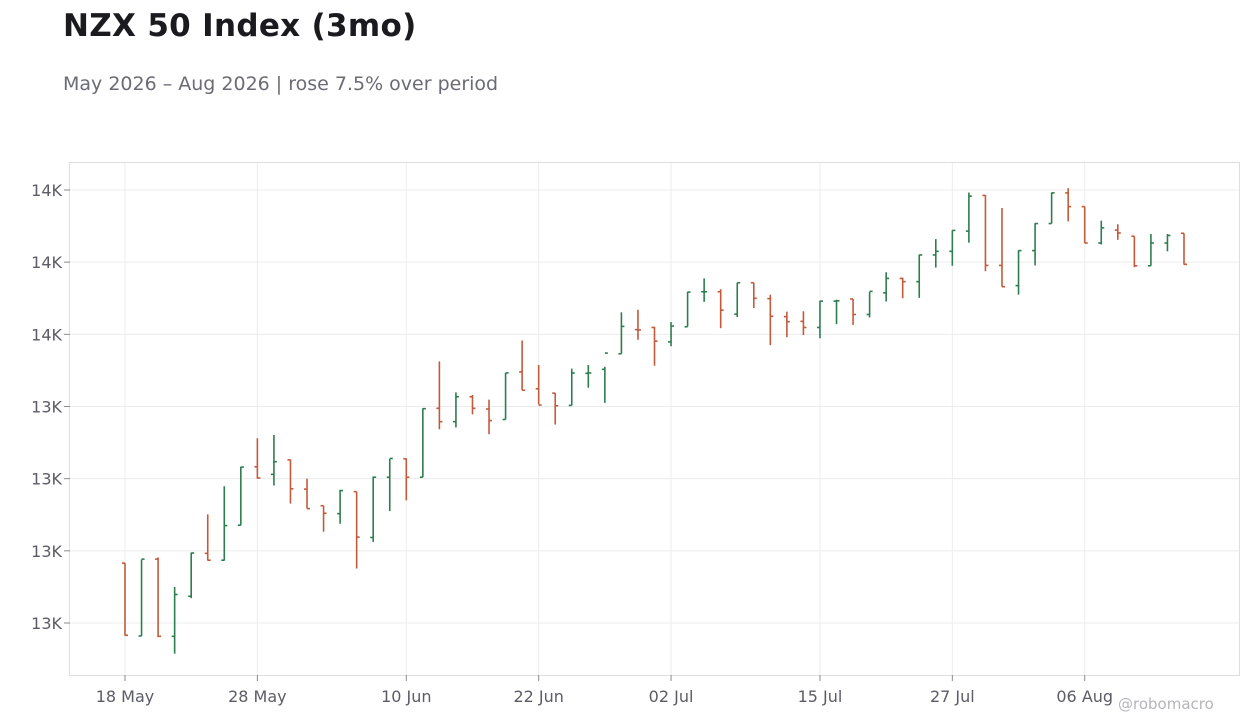 This screenshot has width=1260, height=728. Describe the element at coordinates (820, 696) in the screenshot. I see `x-tick-label: 15 Jul` at that location.